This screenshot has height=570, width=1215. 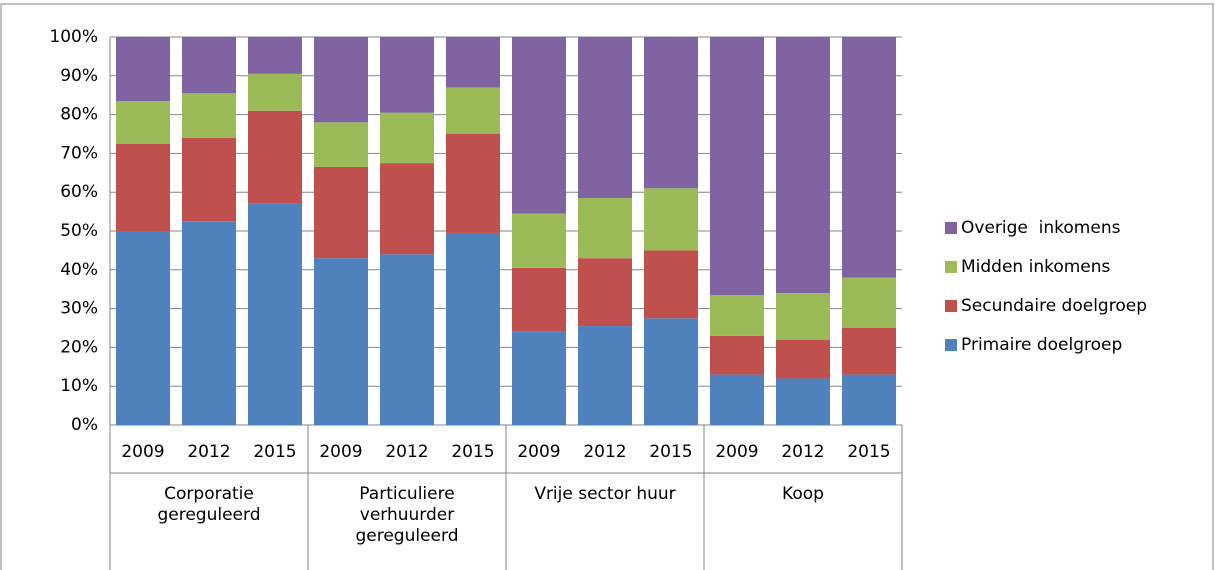 I want to click on group-label: Corporatie gereguleerd, so click(x=209, y=504).